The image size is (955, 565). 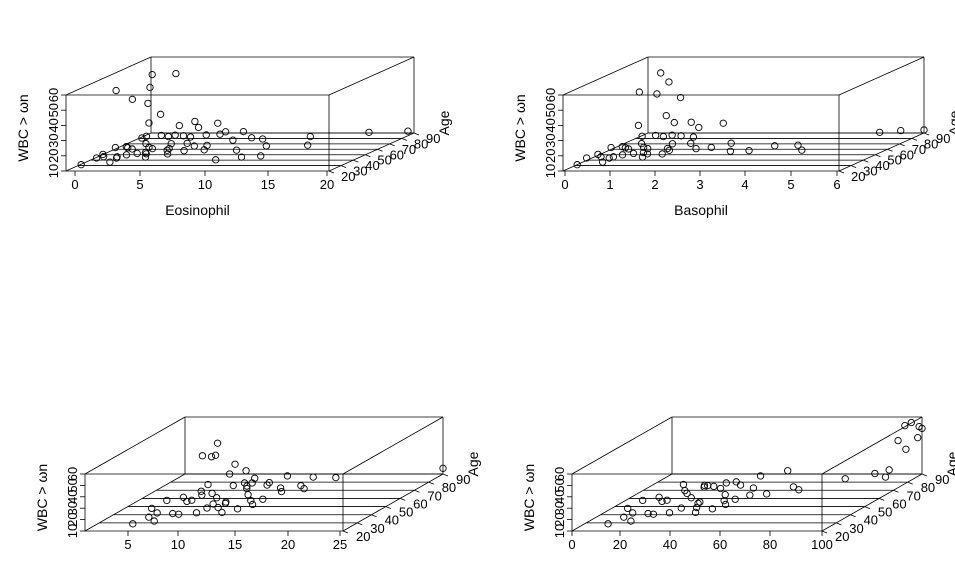 What do you see at coordinates (268, 184) in the screenshot?
I see `x-tick-label: 15` at bounding box center [268, 184].